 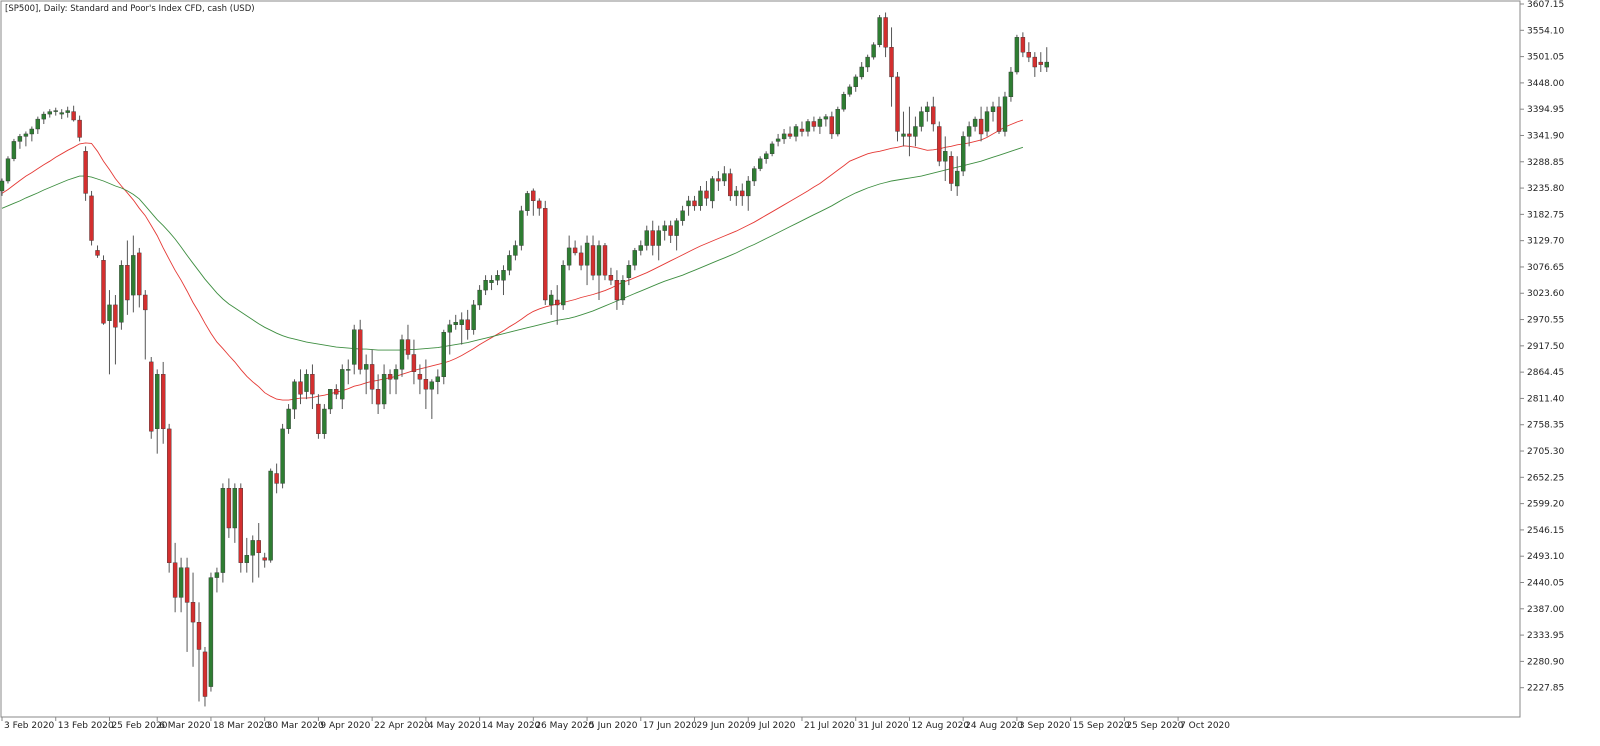 I want to click on y-tick-label: 2546.15, so click(x=1545, y=531).